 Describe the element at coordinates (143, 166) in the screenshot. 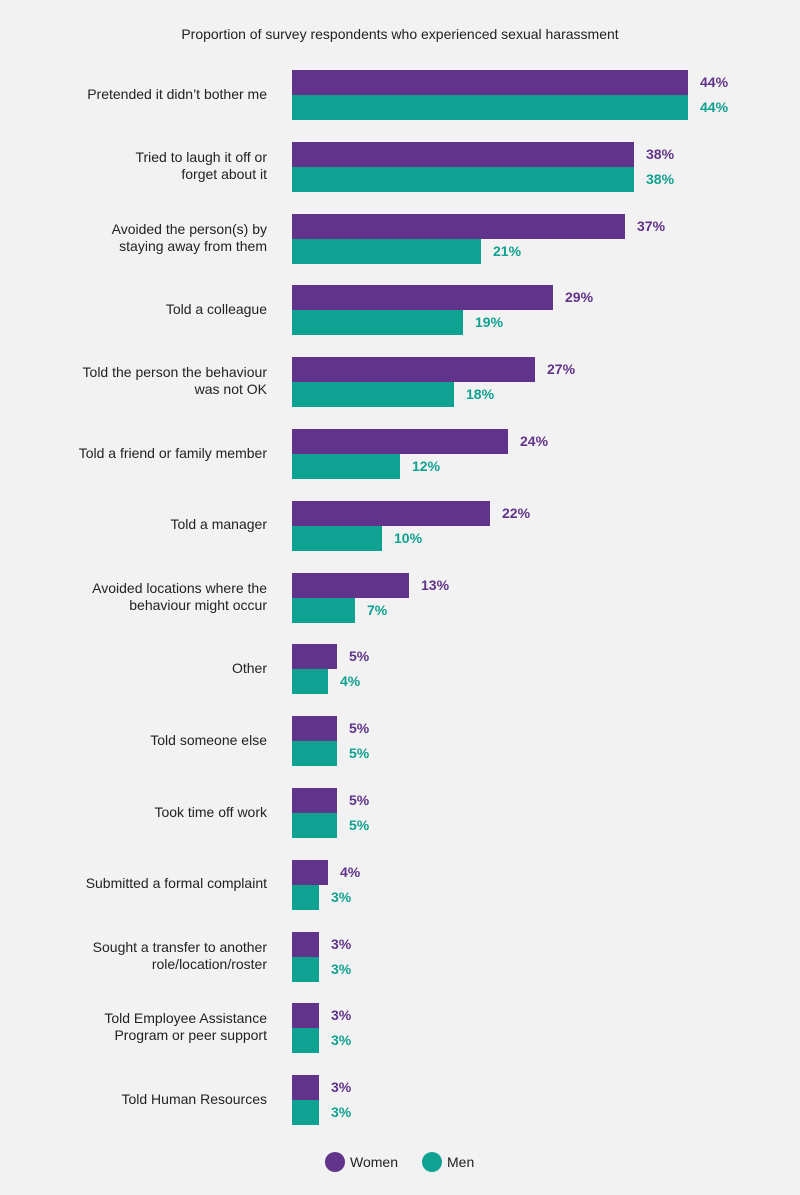

I see `category-label: Tried to laugh it off or forget about it` at that location.